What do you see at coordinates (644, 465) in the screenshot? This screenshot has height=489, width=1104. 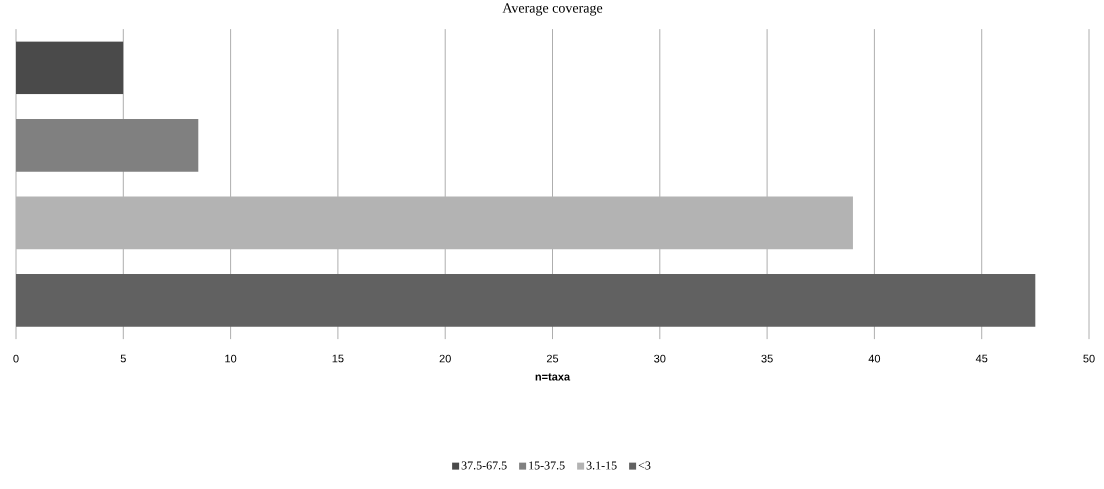 I see `legend-label: <3` at bounding box center [644, 465].